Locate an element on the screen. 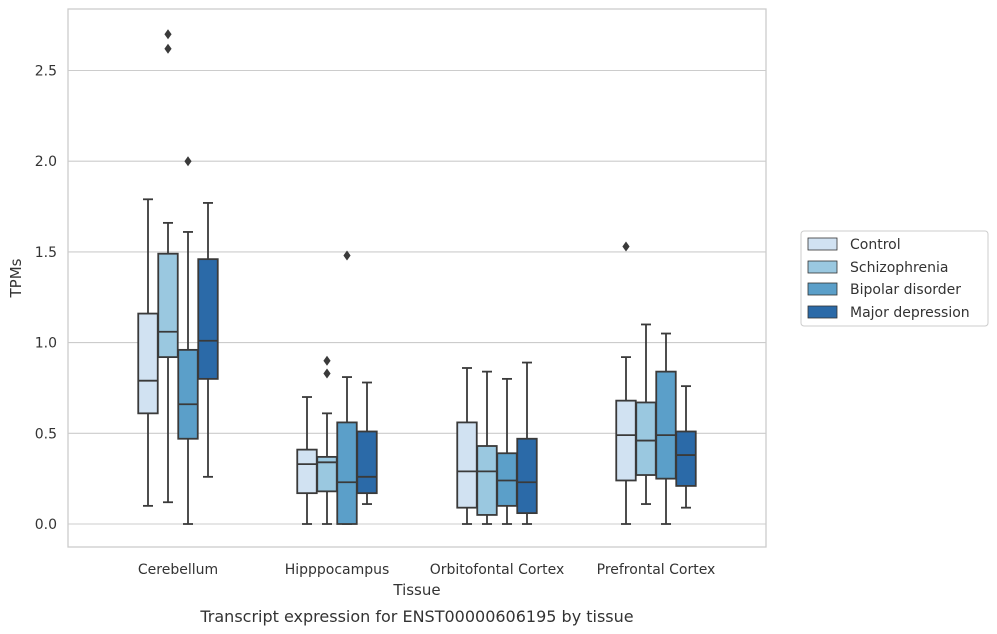  x-tick-label: Hipppocampus is located at coordinates (337, 570).